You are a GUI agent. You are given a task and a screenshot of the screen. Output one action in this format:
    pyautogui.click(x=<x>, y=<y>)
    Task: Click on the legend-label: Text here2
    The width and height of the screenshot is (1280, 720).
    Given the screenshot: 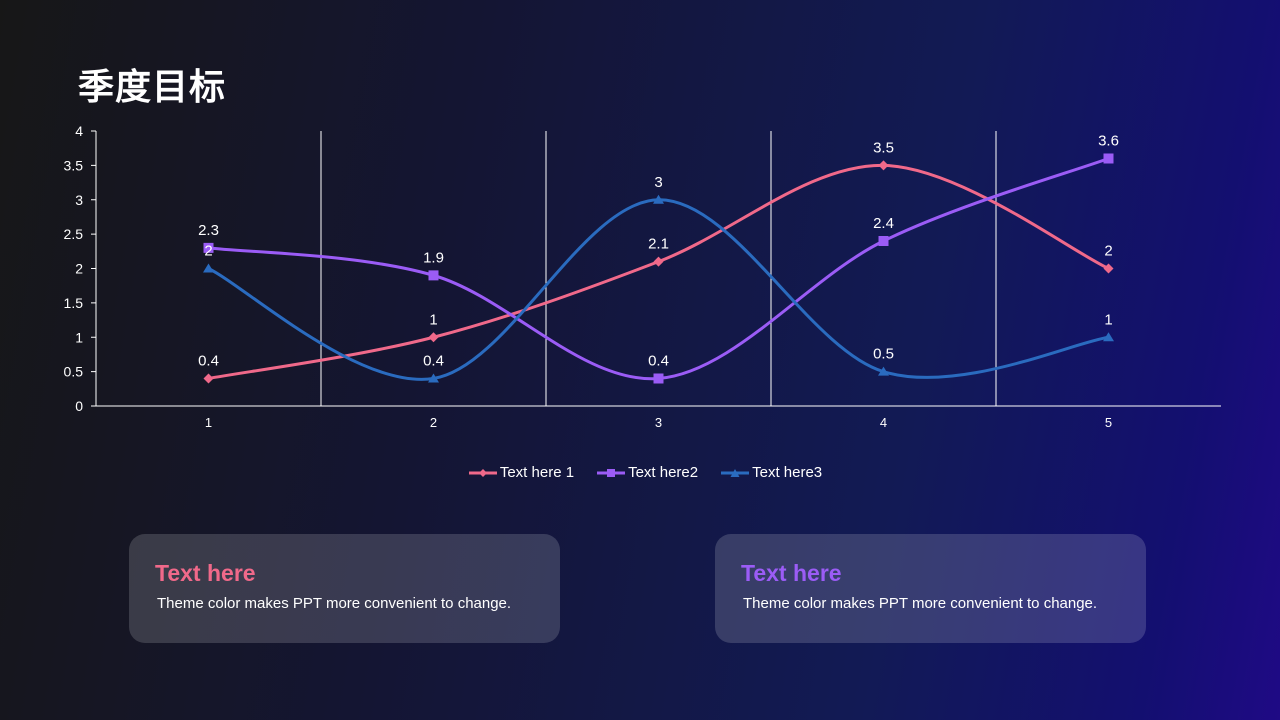 What is the action you would take?
    pyautogui.click(x=663, y=472)
    